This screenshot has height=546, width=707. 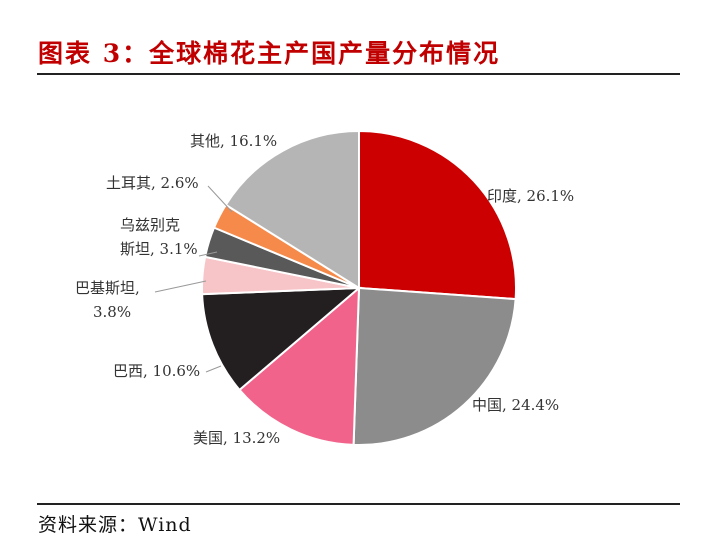 What do you see at coordinates (530, 196) in the screenshot?
I see `slice-label-1: 印度, 26.1%` at bounding box center [530, 196].